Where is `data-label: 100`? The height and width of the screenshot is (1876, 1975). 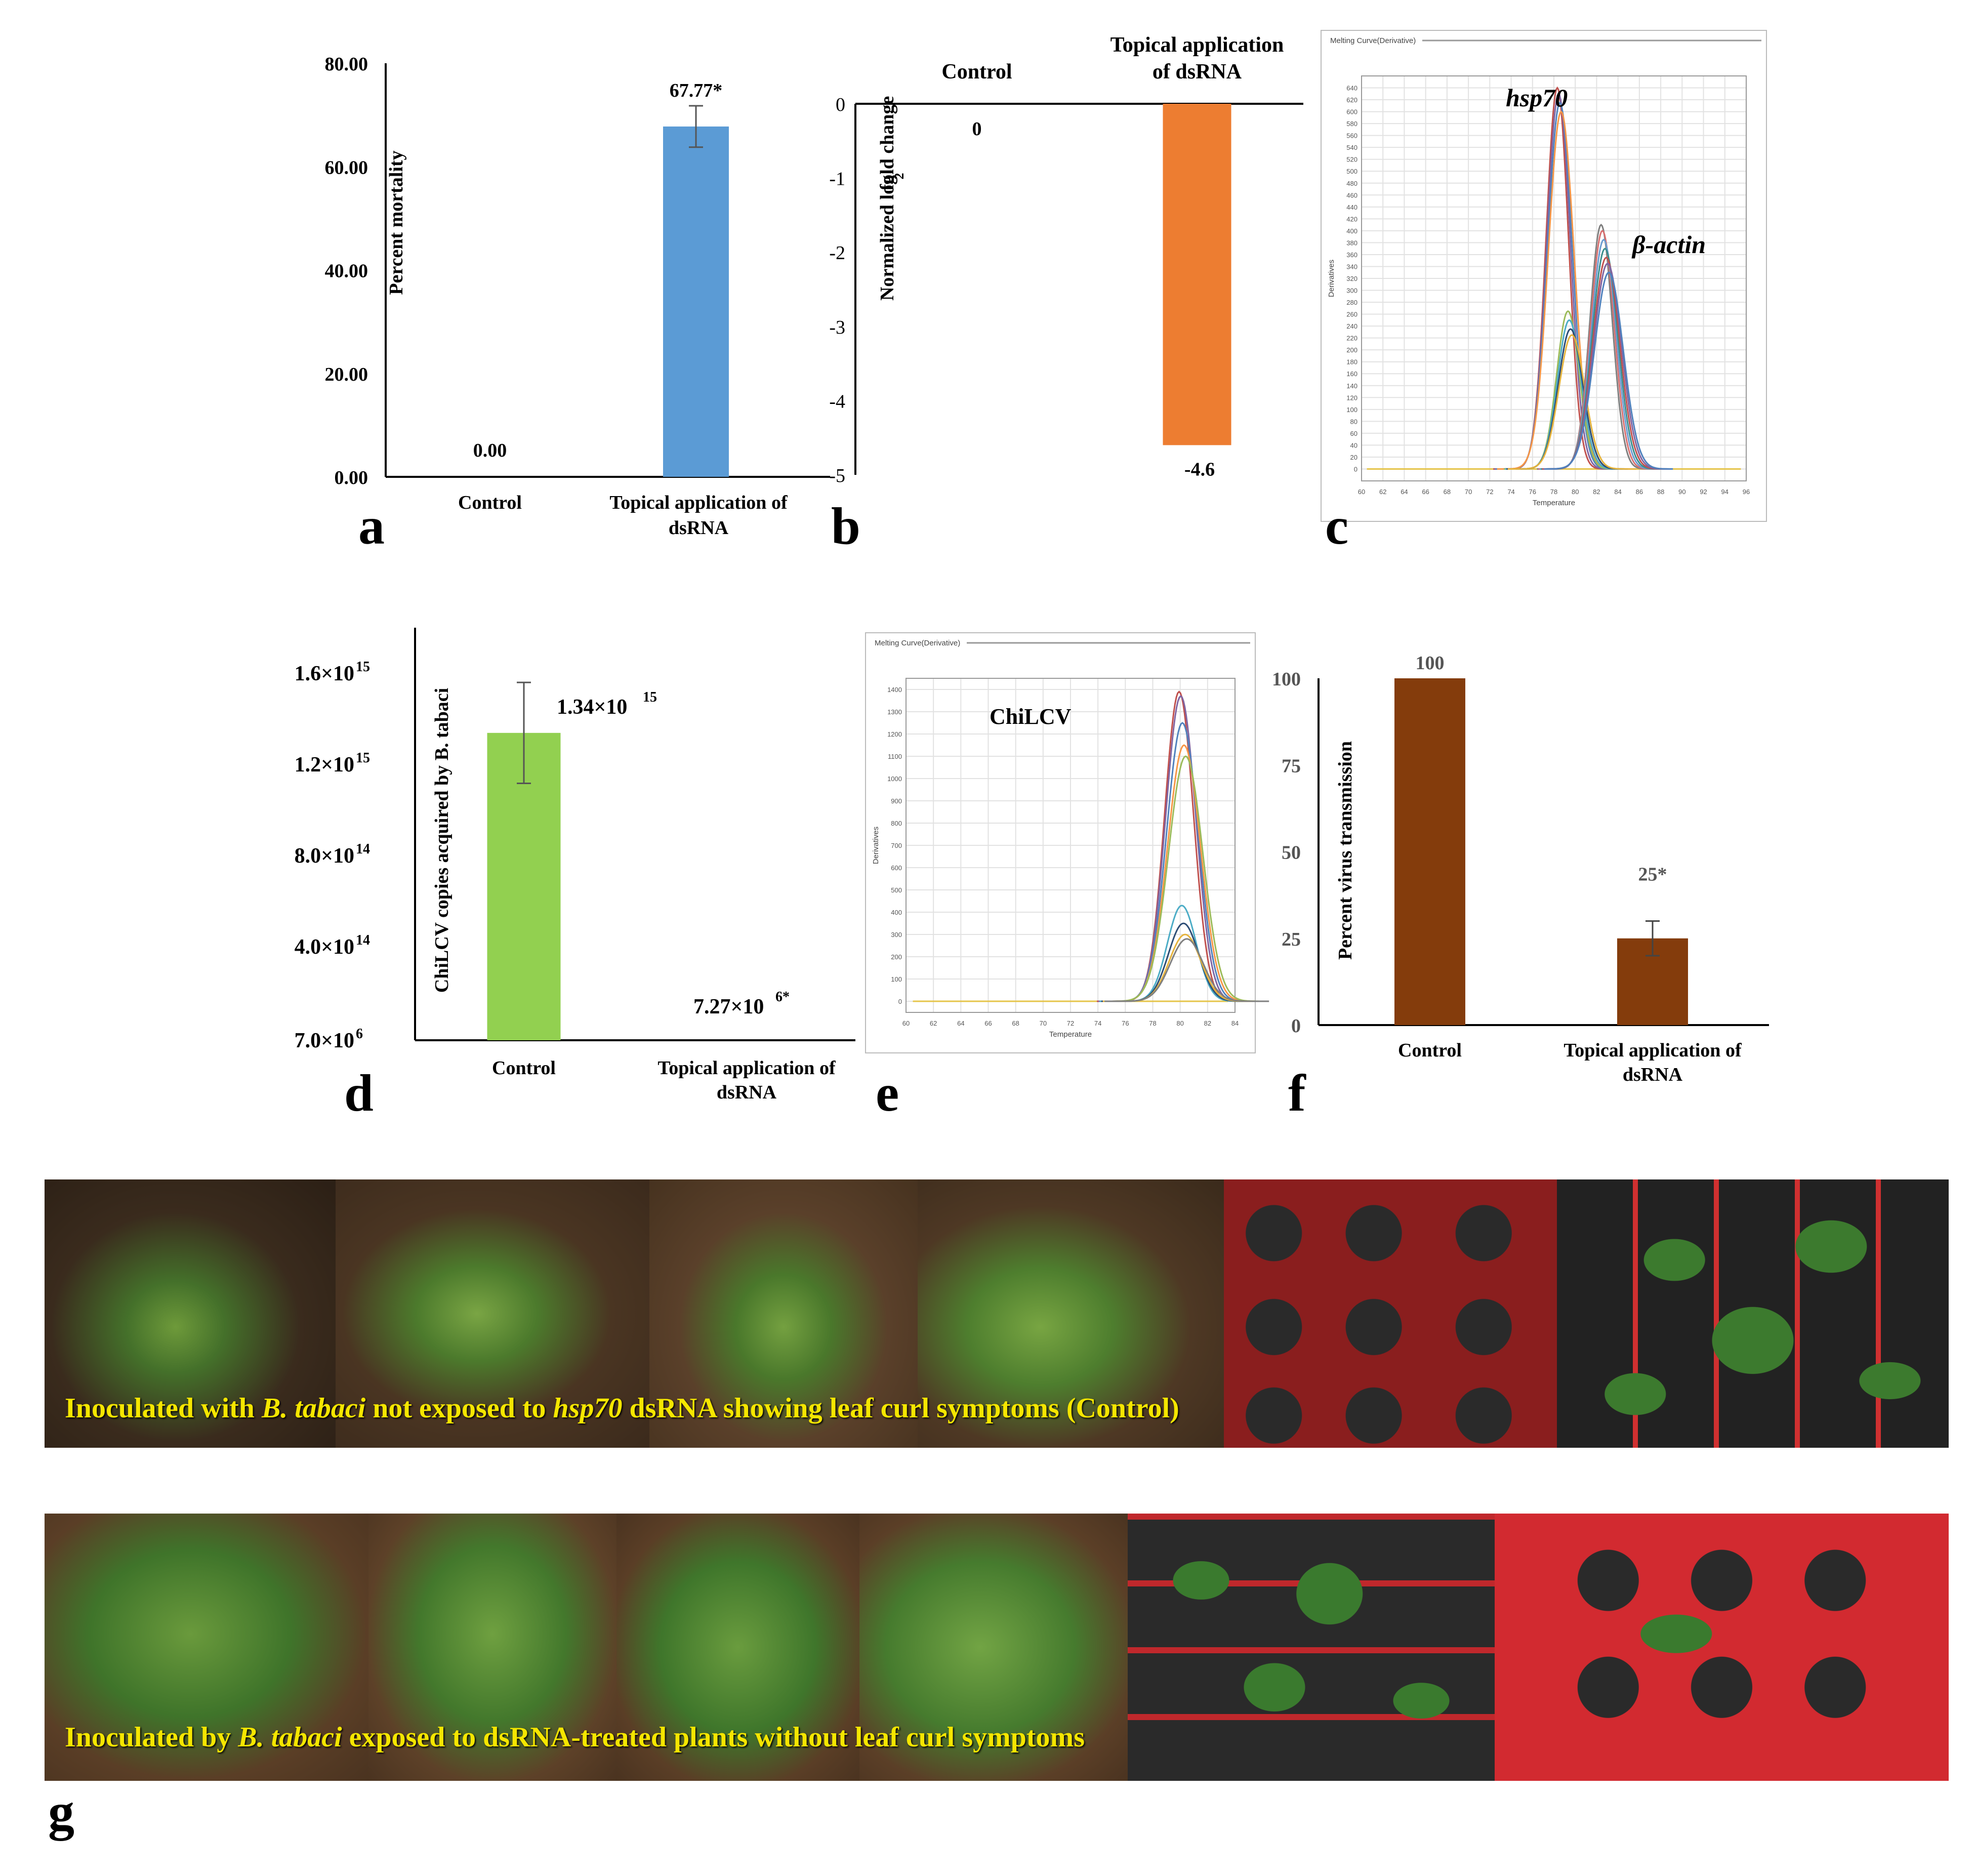 data-label: 100 is located at coordinates (1430, 663).